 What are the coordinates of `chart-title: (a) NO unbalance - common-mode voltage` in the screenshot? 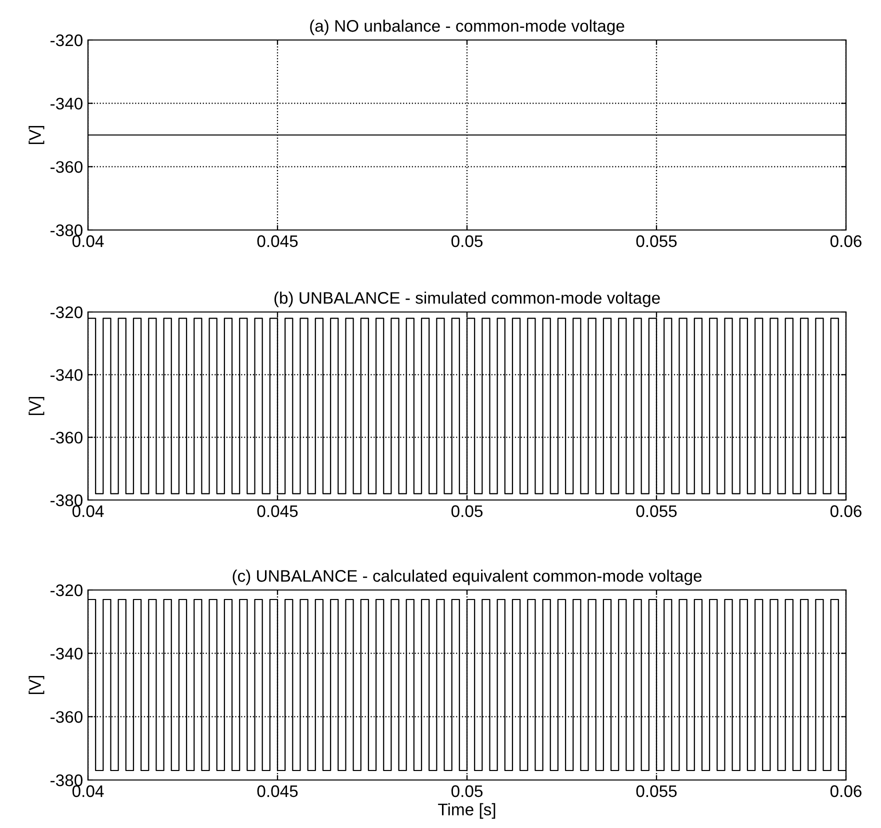 It's located at (467, 28).